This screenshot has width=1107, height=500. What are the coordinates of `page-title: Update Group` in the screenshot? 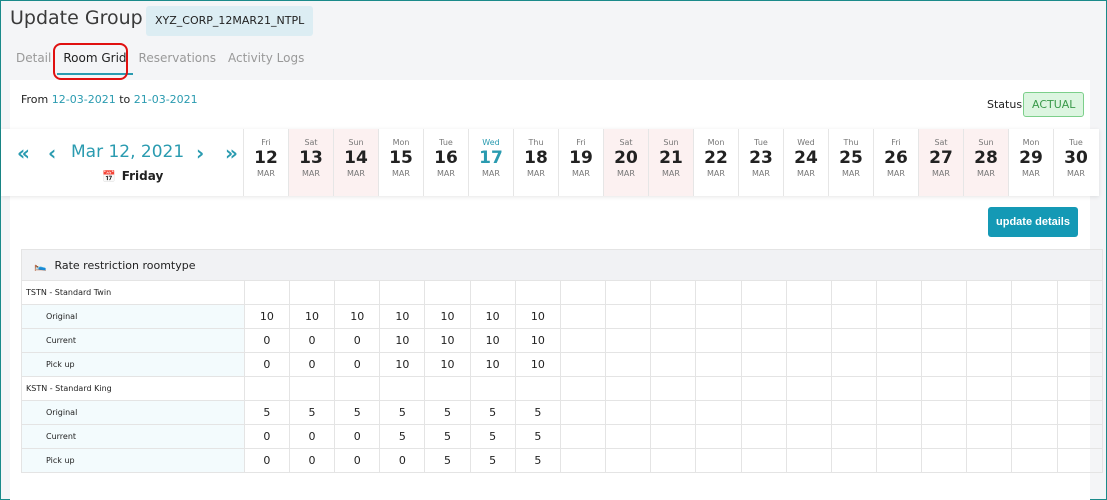 It's located at (76, 18).